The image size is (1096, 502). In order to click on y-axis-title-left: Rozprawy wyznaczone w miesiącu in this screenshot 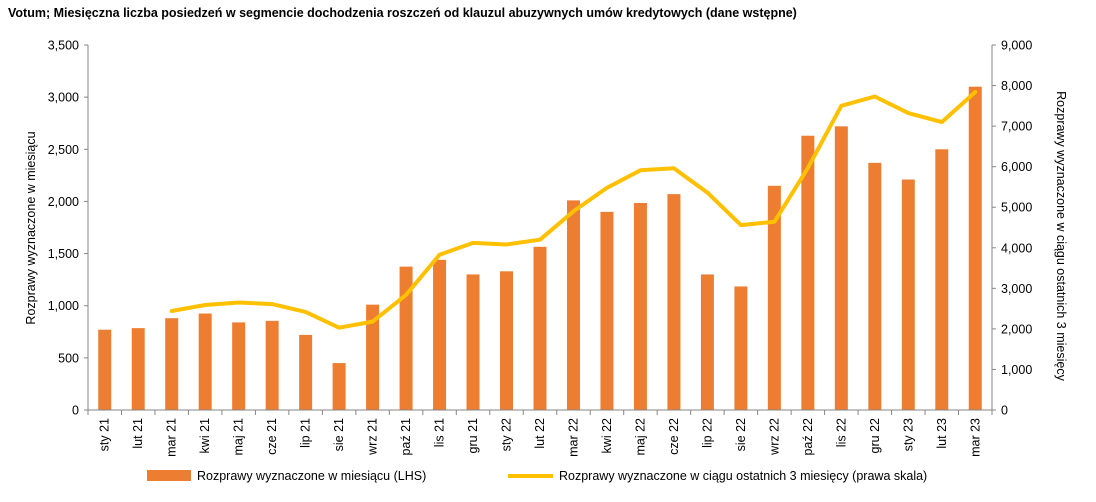, I will do `click(31, 227)`.